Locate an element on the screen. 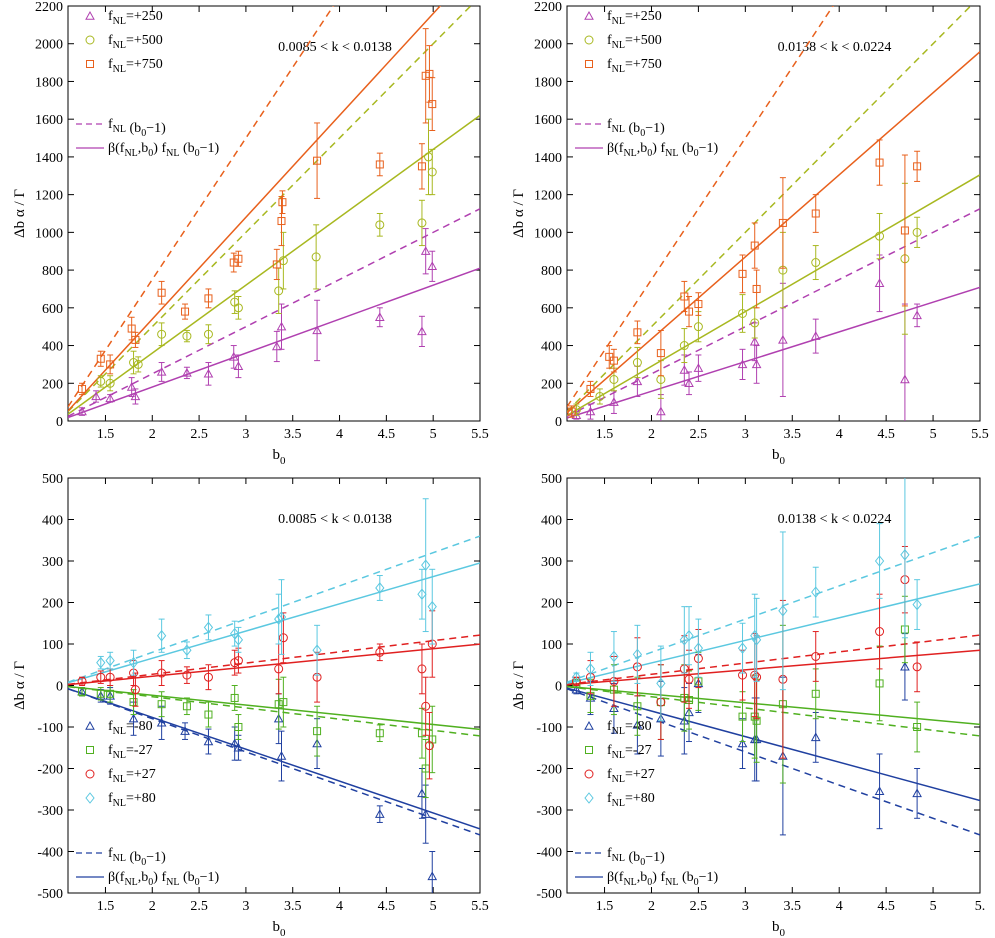 Image resolution: width=995 pixels, height=938 pixels. y-tick-label: 300 is located at coordinates (52, 562).